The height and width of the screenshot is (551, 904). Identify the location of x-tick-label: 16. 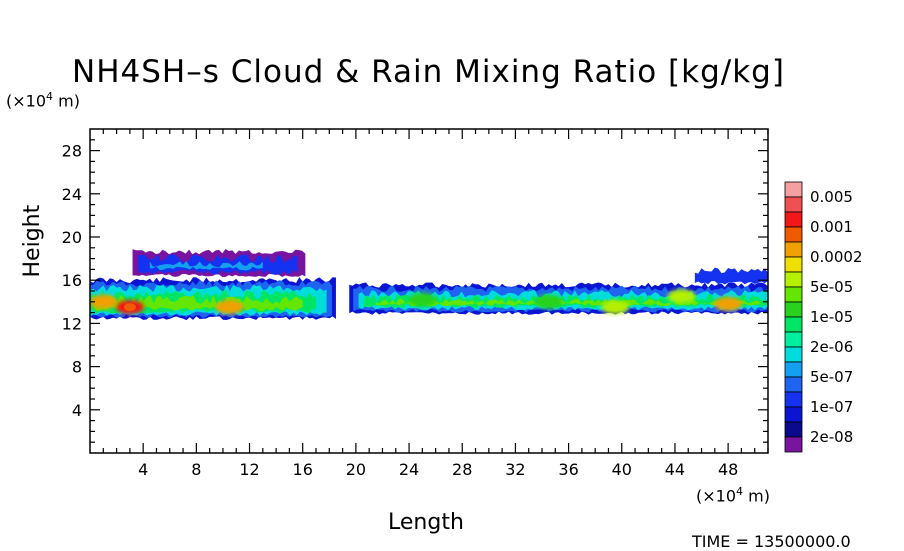
(303, 469).